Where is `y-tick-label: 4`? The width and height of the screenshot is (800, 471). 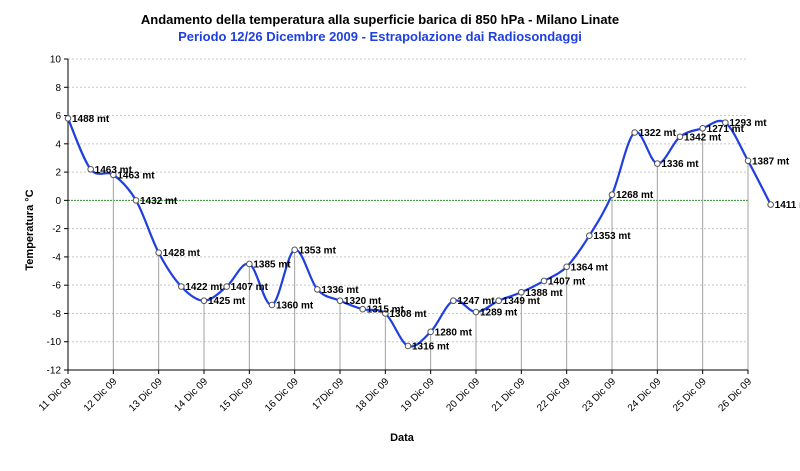 y-tick-label: 4 is located at coordinates (58, 144).